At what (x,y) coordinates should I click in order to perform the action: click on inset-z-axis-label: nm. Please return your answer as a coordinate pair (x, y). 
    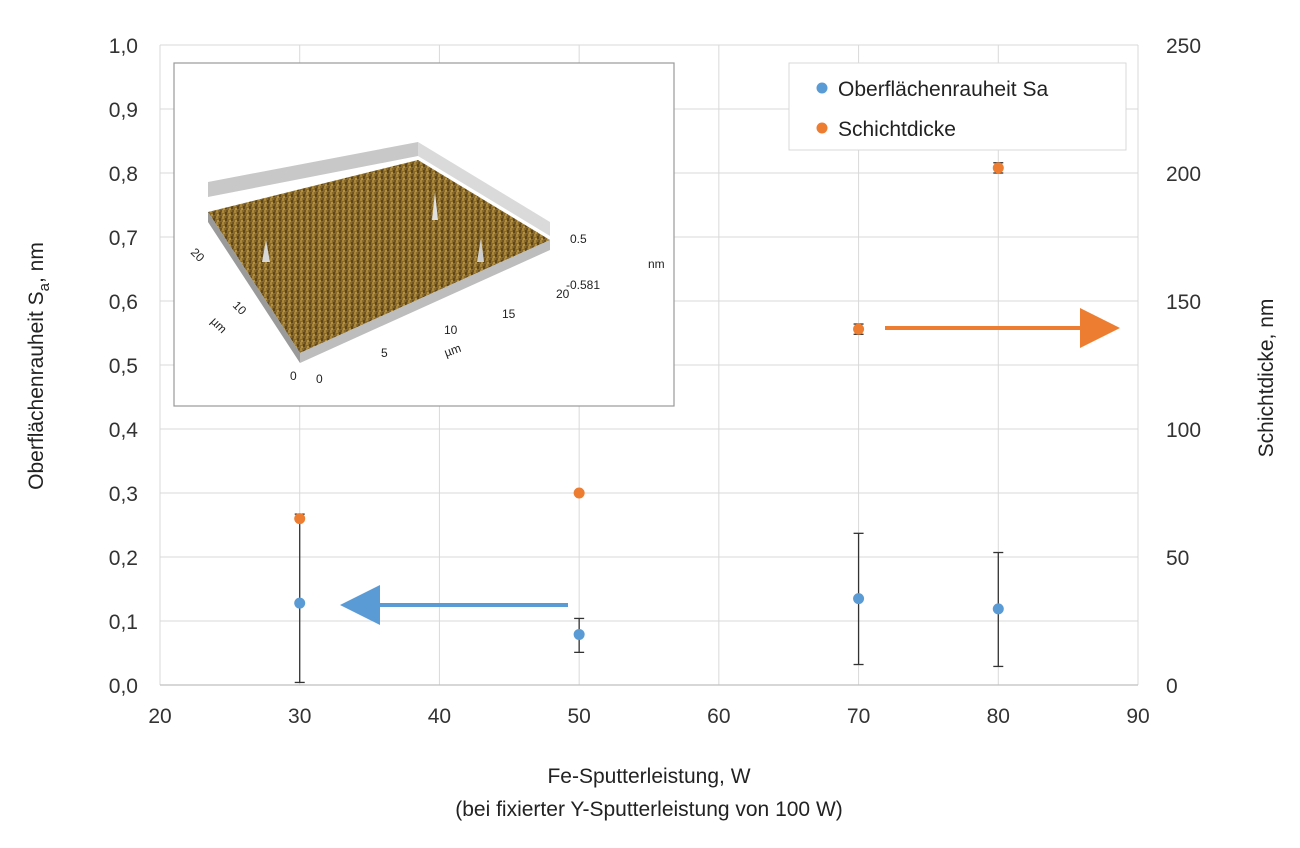
    Looking at the image, I should click on (656, 264).